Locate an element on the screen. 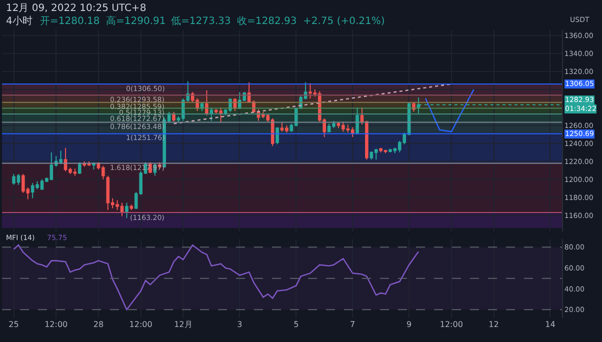  x-tick-label: 9 is located at coordinates (409, 324).